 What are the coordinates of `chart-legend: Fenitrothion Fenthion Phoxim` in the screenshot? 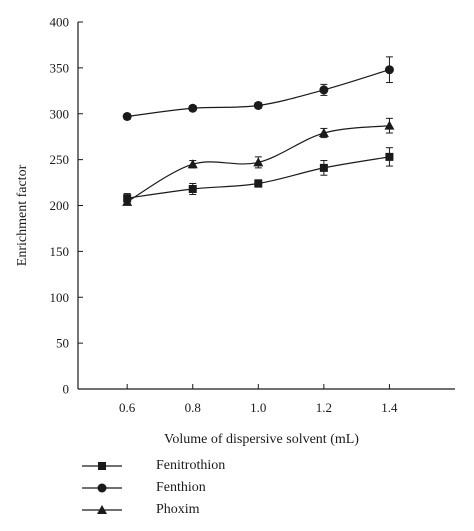 It's located at (151, 488).